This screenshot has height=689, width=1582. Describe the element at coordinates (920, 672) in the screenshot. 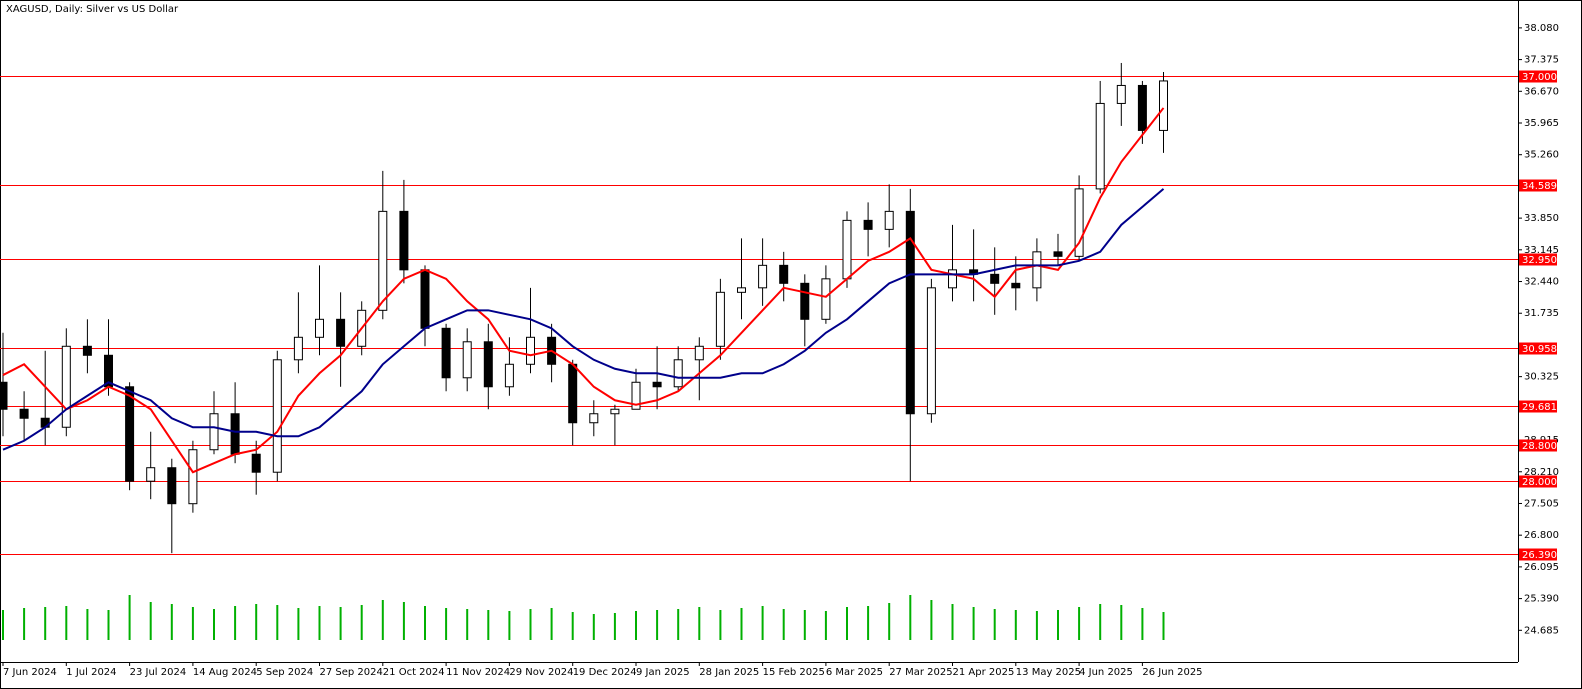

I see `x-tick-label: 27 Mar 2025` at that location.